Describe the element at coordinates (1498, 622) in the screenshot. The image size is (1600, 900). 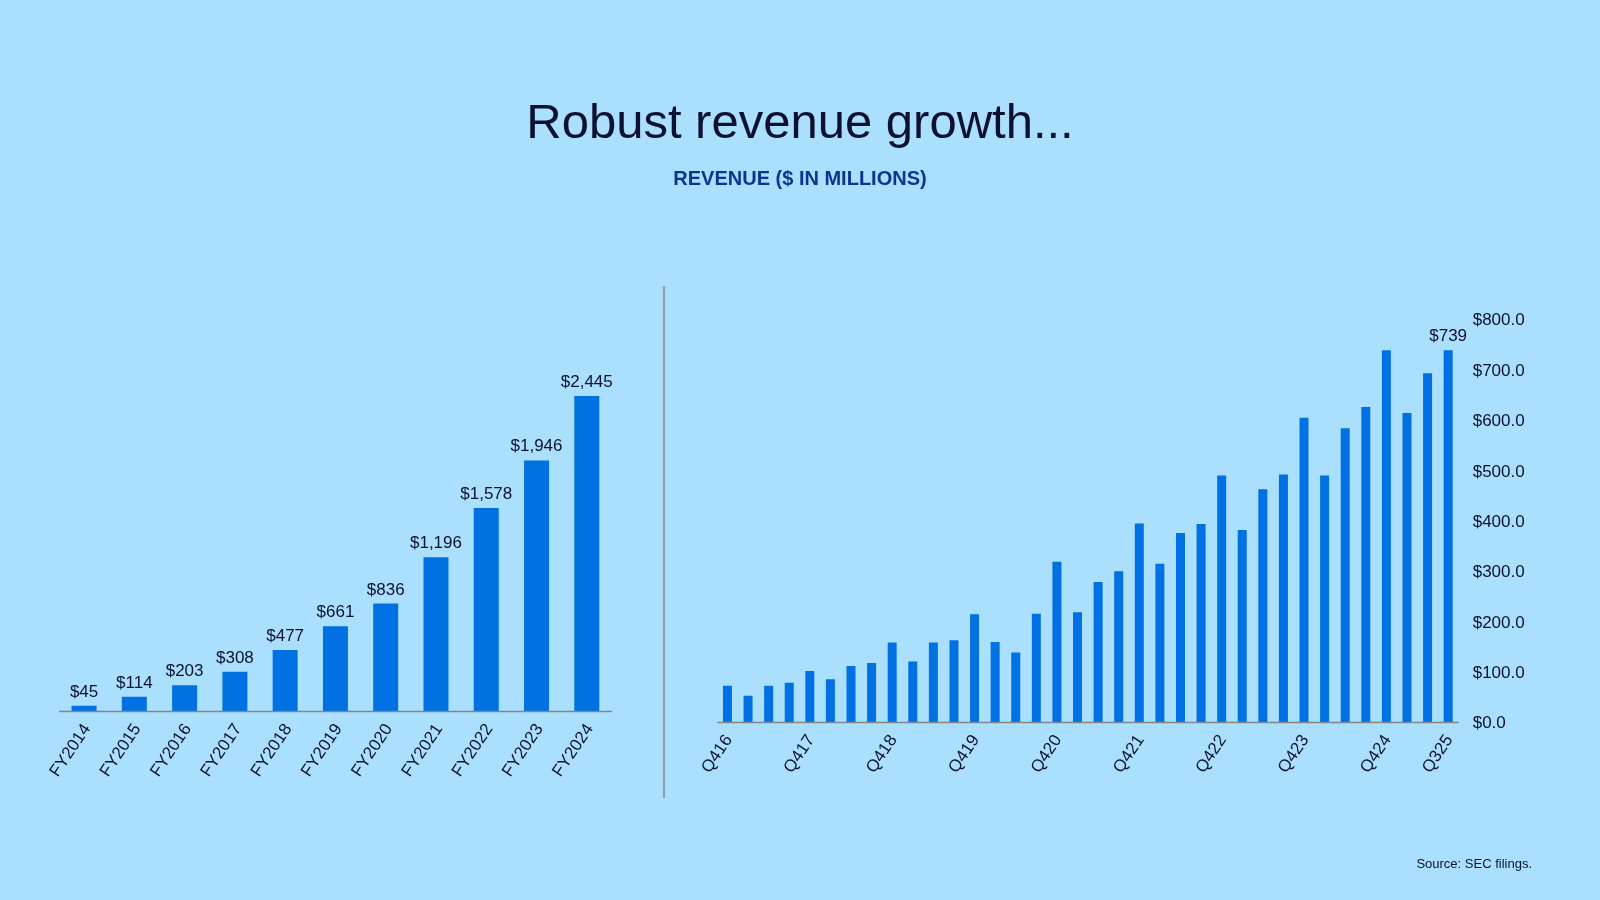
I see `y-tick-label: $200.0` at that location.